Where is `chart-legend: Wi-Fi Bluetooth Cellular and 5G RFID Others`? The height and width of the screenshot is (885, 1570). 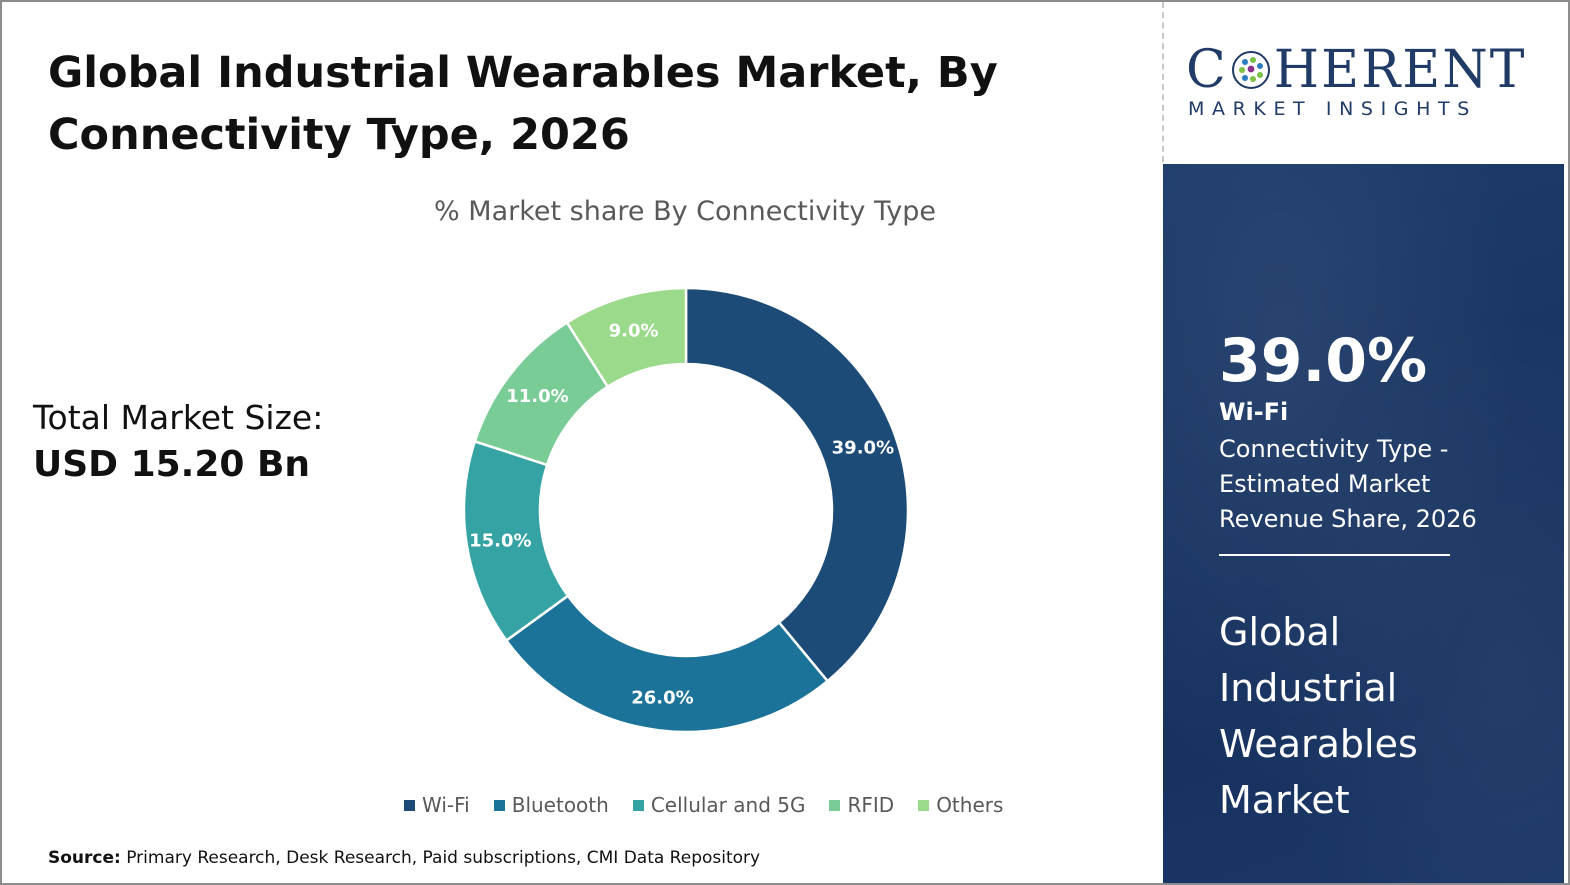
chart-legend: Wi-Fi Bluetooth Cellular and 5G RFID Others is located at coordinates (715, 805).